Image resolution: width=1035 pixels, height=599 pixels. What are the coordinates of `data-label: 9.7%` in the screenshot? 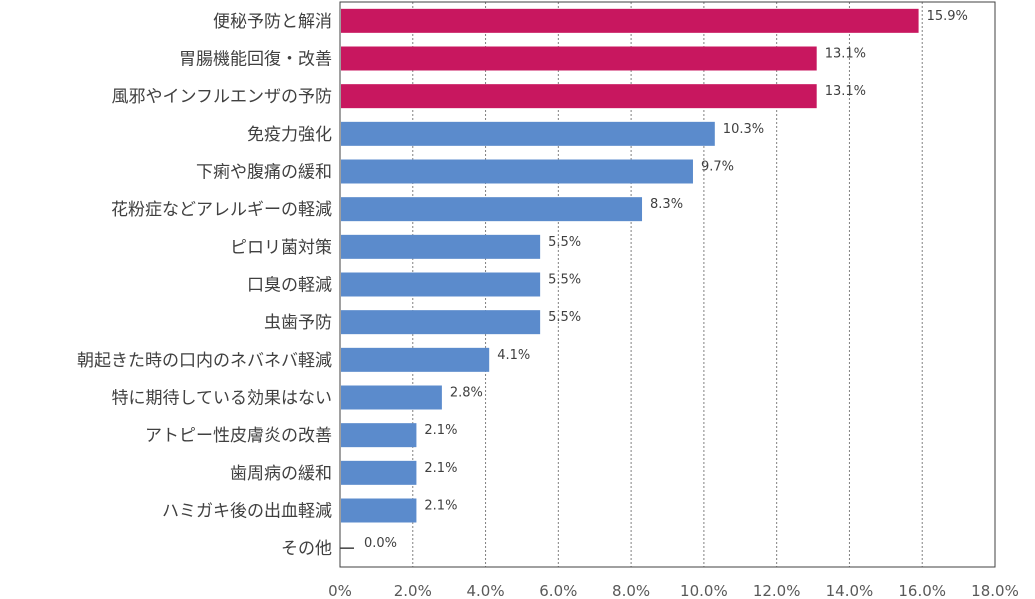 It's located at (717, 167).